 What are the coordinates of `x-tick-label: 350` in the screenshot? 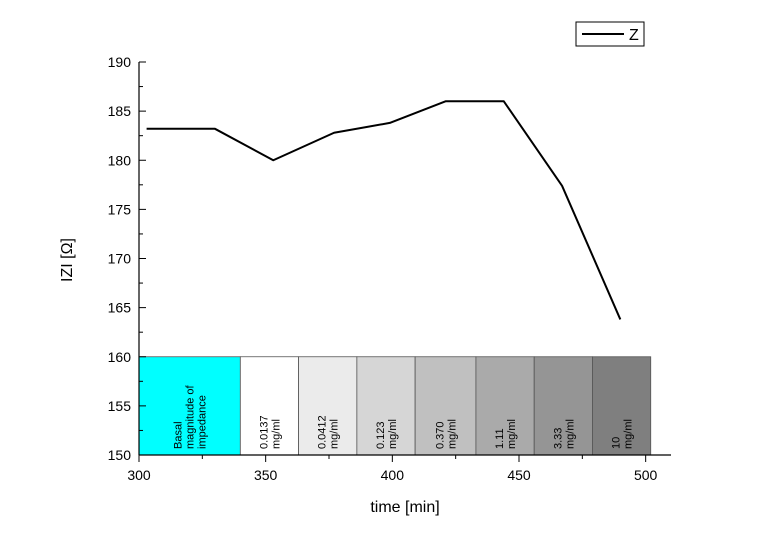 It's located at (266, 475).